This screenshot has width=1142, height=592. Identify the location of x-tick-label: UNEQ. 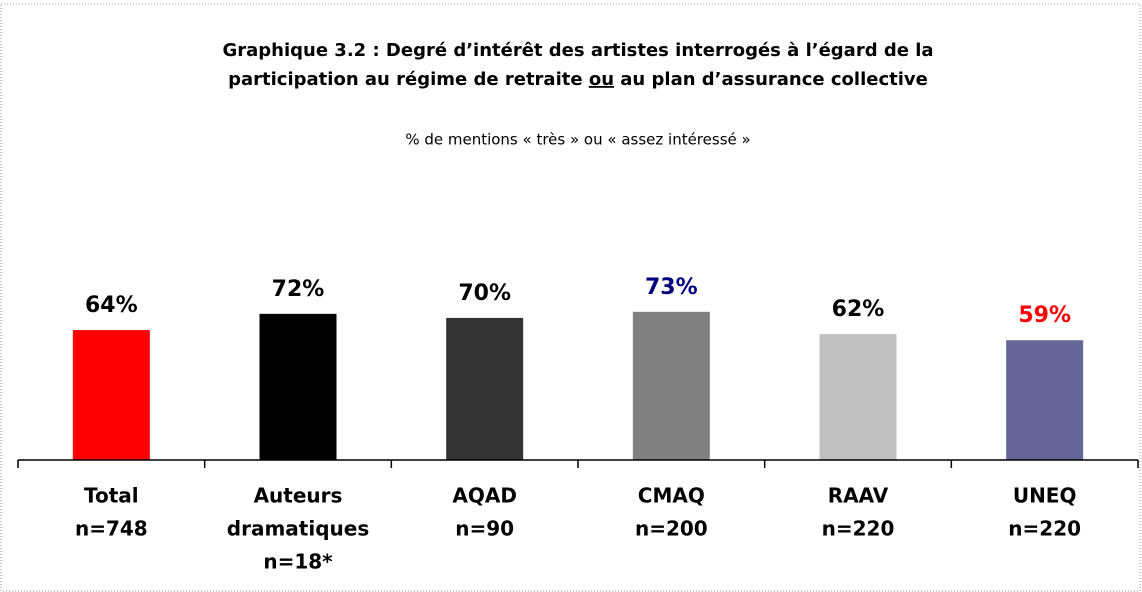
(1045, 496).